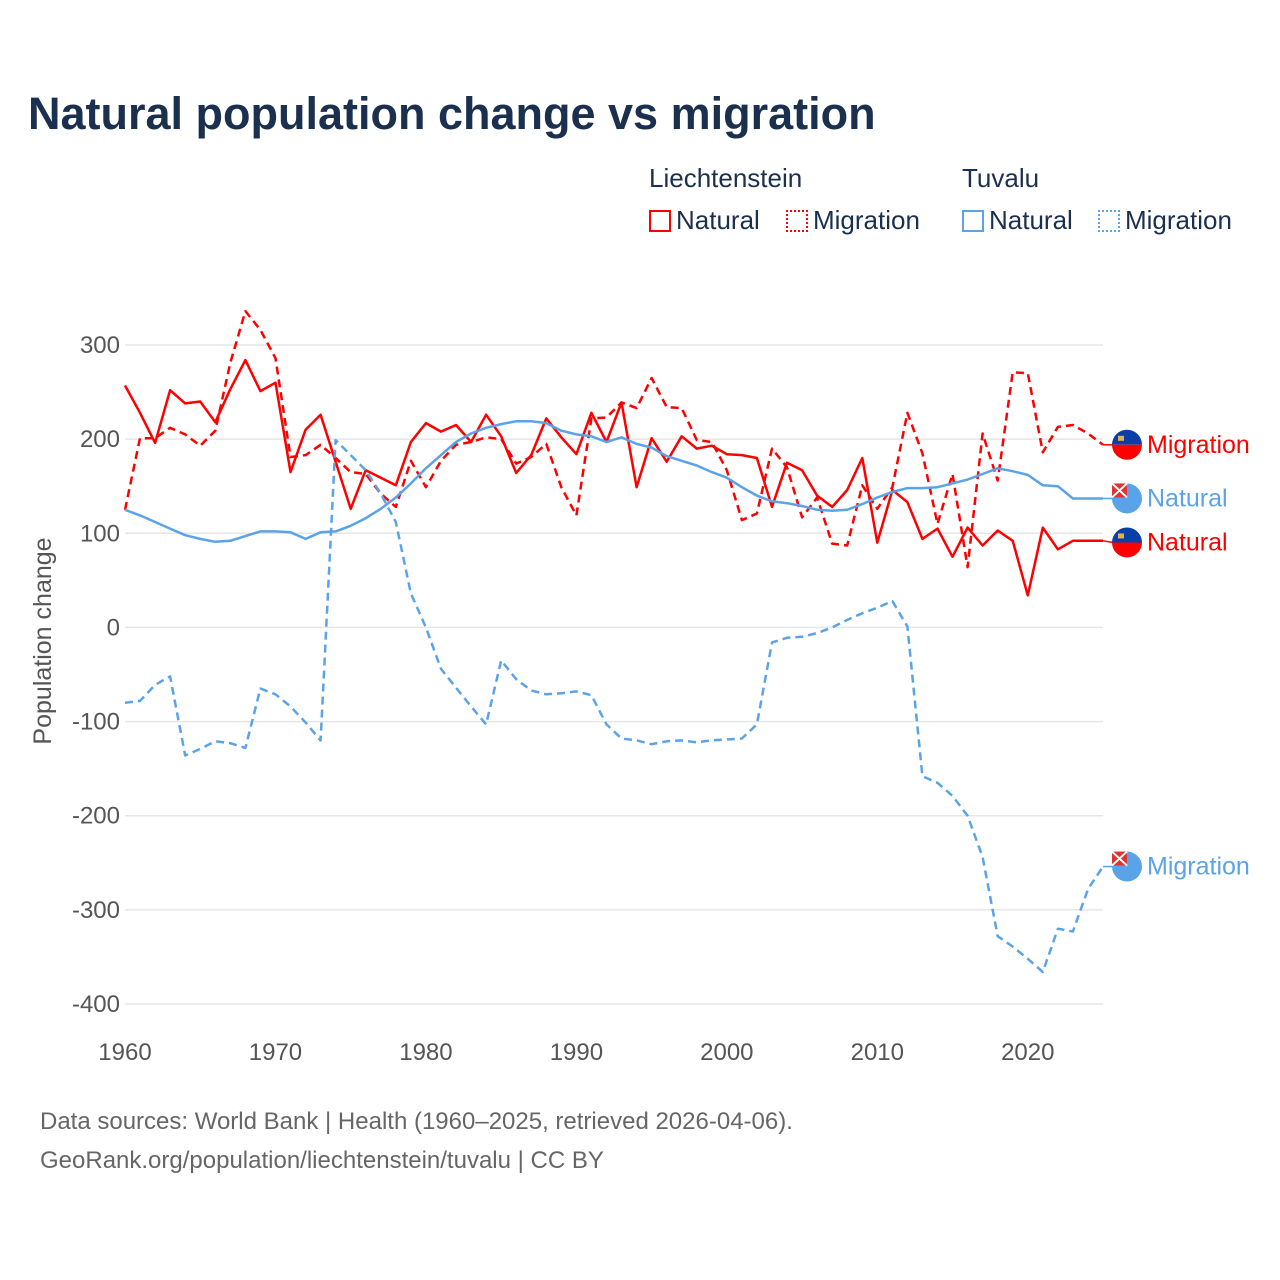  What do you see at coordinates (96, 910) in the screenshot?
I see `y-tick-label: -300` at bounding box center [96, 910].